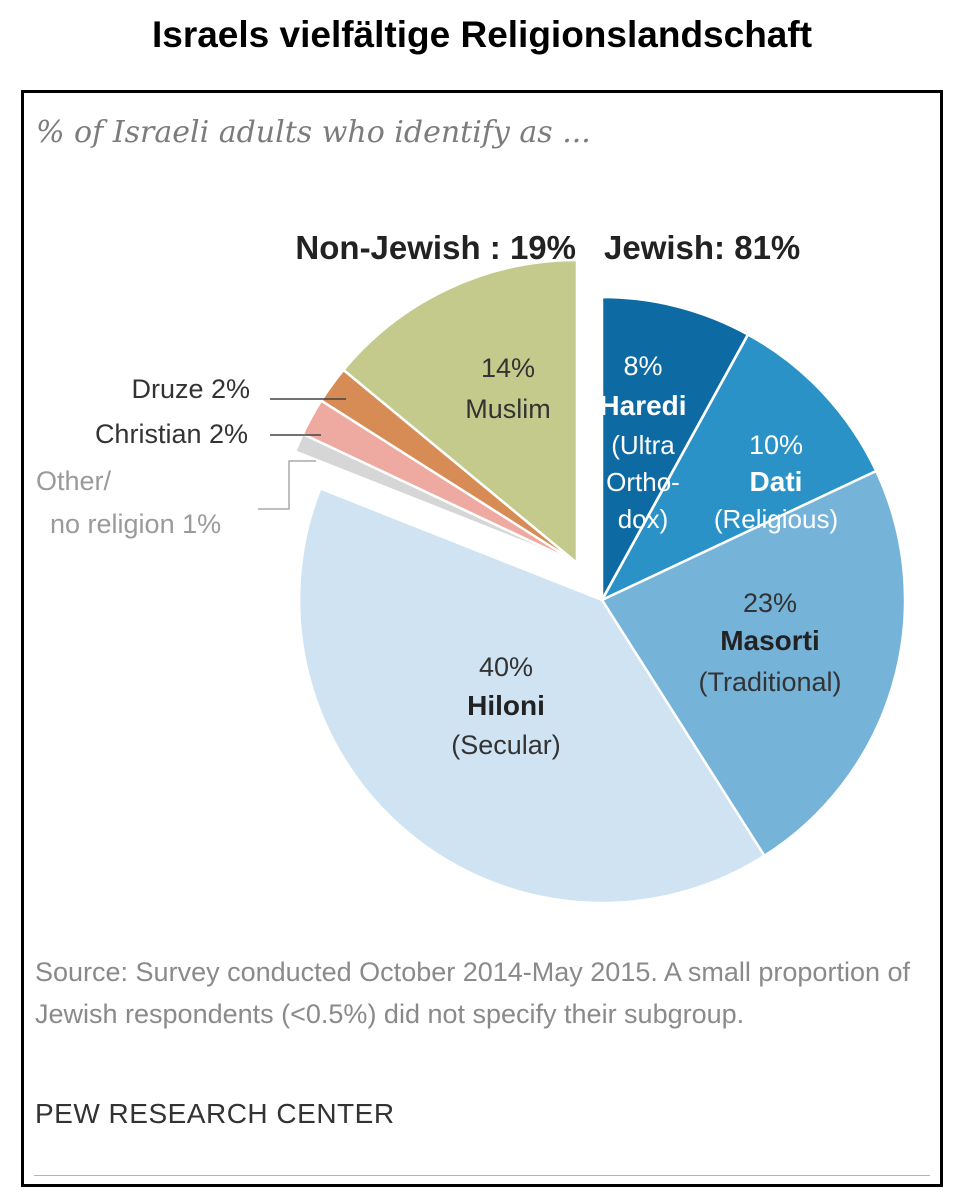  What do you see at coordinates (190, 389) in the screenshot?
I see `druze-label: Druze 2%` at bounding box center [190, 389].